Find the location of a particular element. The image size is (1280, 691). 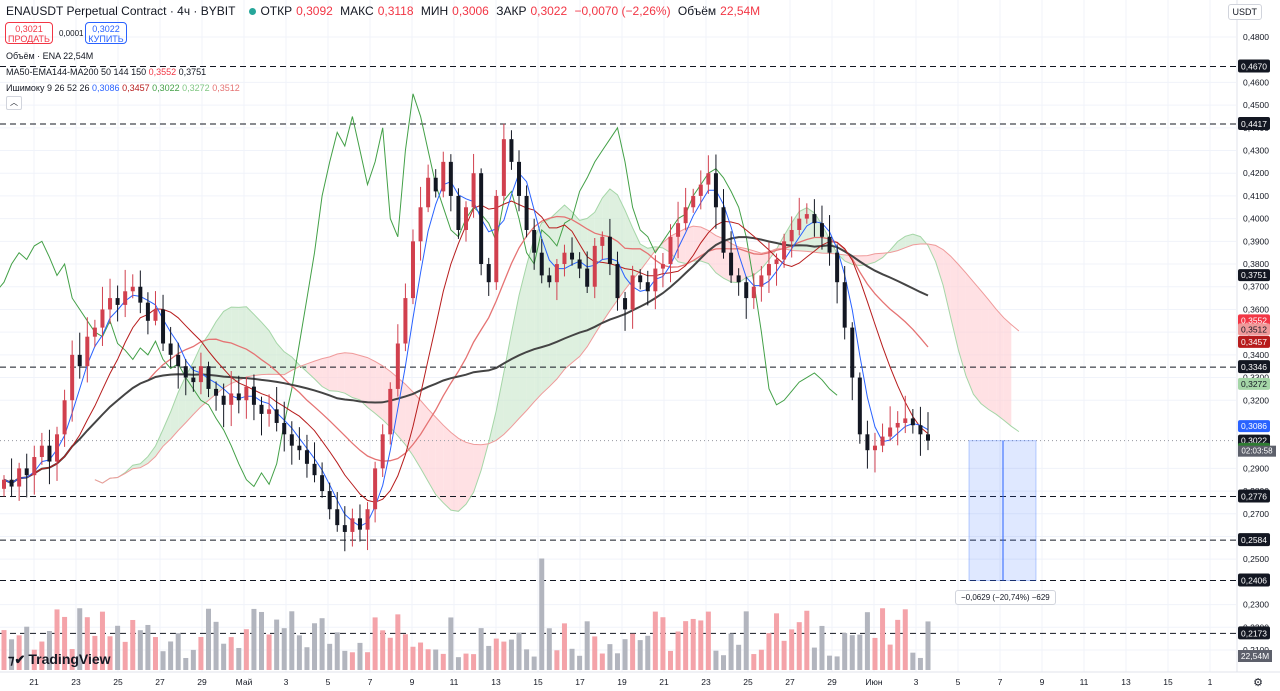

time-tick-label: 7 is located at coordinates (1000, 682).